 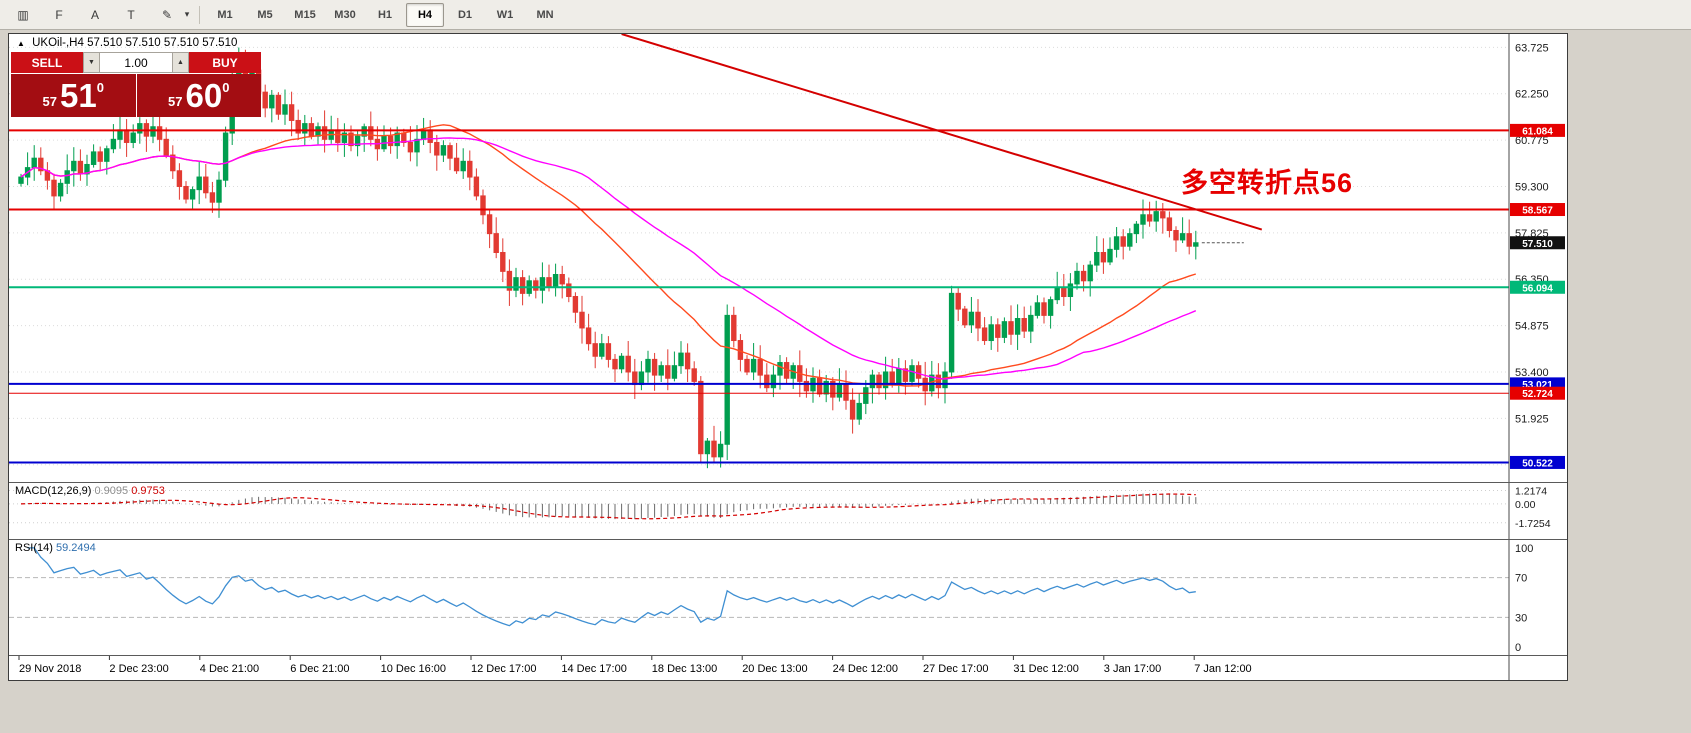 I want to click on svg-text: 50.522, so click(x=1537, y=463).